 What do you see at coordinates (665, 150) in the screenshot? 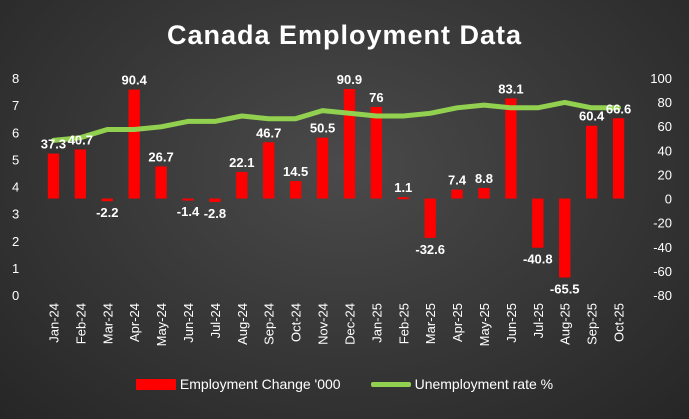
I see `right-axis-tick: 40` at bounding box center [665, 150].